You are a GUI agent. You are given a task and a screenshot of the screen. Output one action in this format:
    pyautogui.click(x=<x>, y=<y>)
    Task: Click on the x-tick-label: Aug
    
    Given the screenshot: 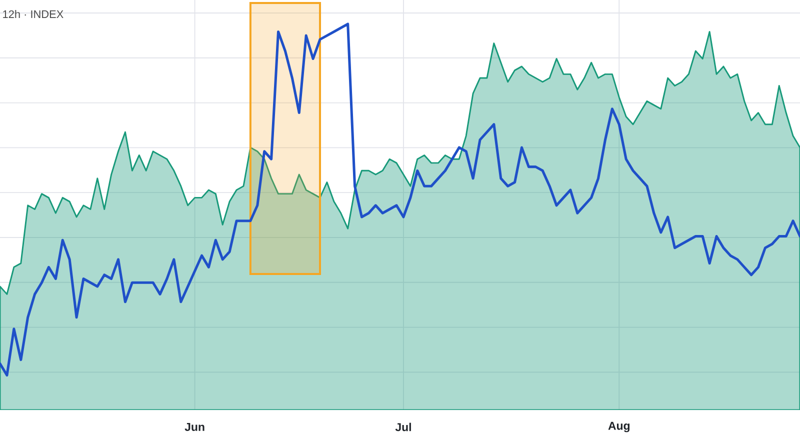 What is the action you would take?
    pyautogui.click(x=619, y=427)
    